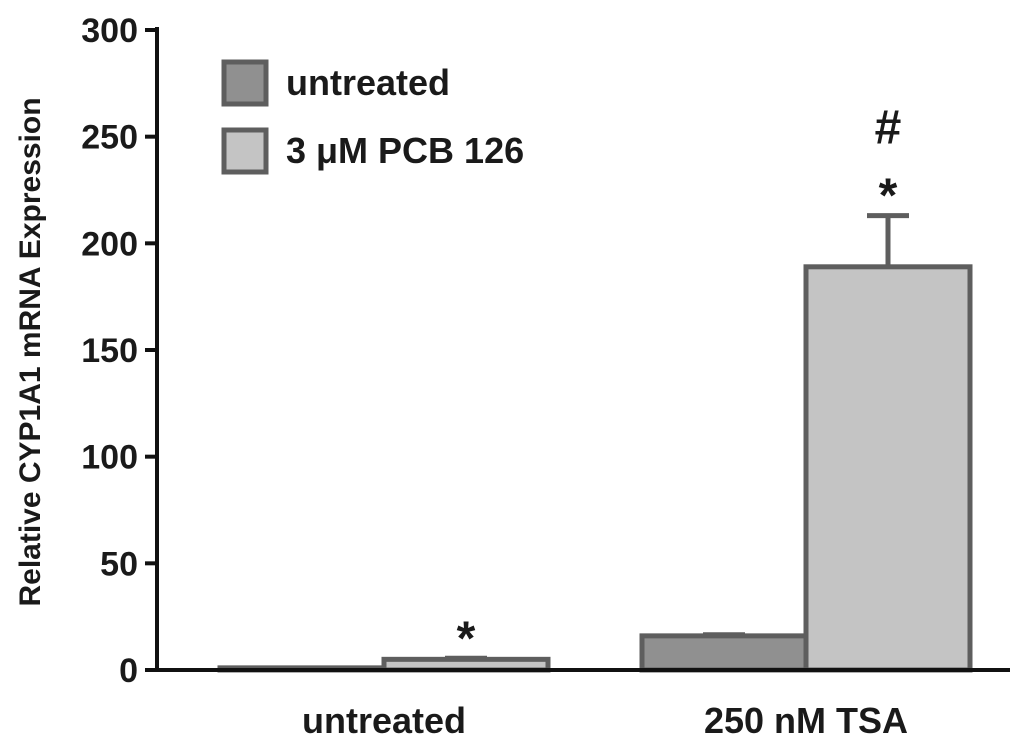  What do you see at coordinates (109, 31) in the screenshot?
I see `y-tick-label: 300` at bounding box center [109, 31].